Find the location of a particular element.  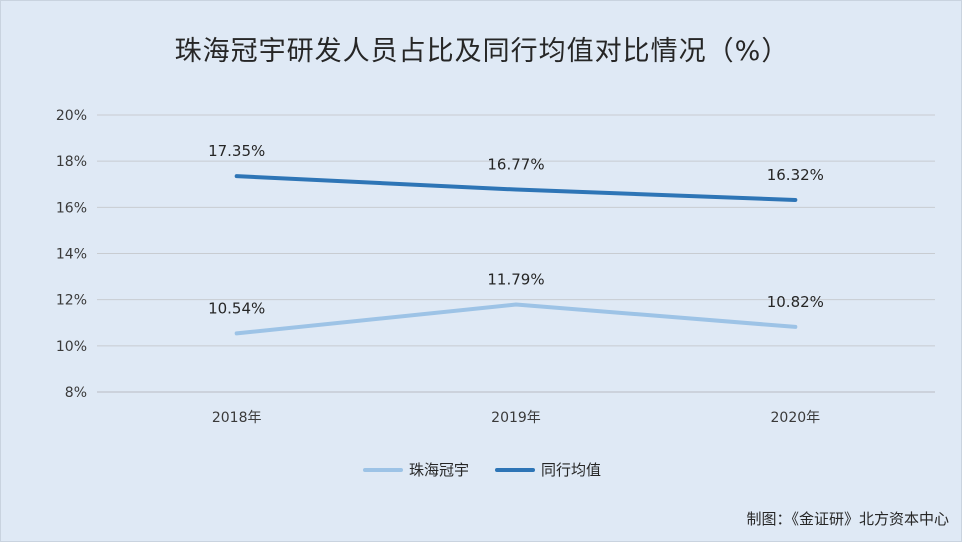

data-label-1-1: 16.77% is located at coordinates (515, 165).